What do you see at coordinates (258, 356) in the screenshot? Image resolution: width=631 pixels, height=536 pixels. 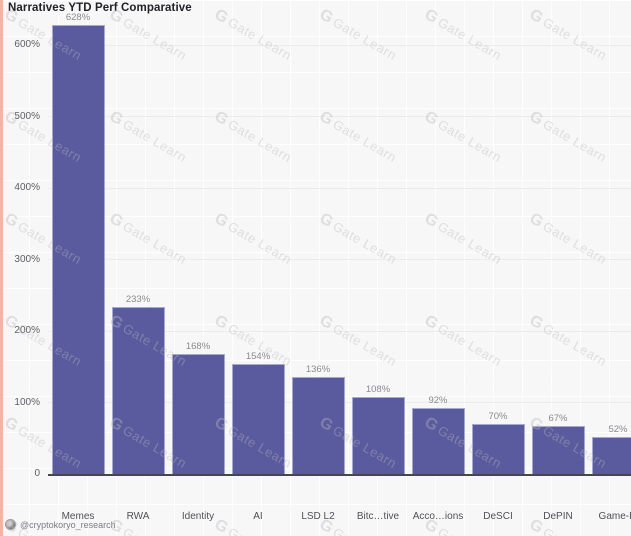 I see `bar-value-label: 154%` at bounding box center [258, 356].